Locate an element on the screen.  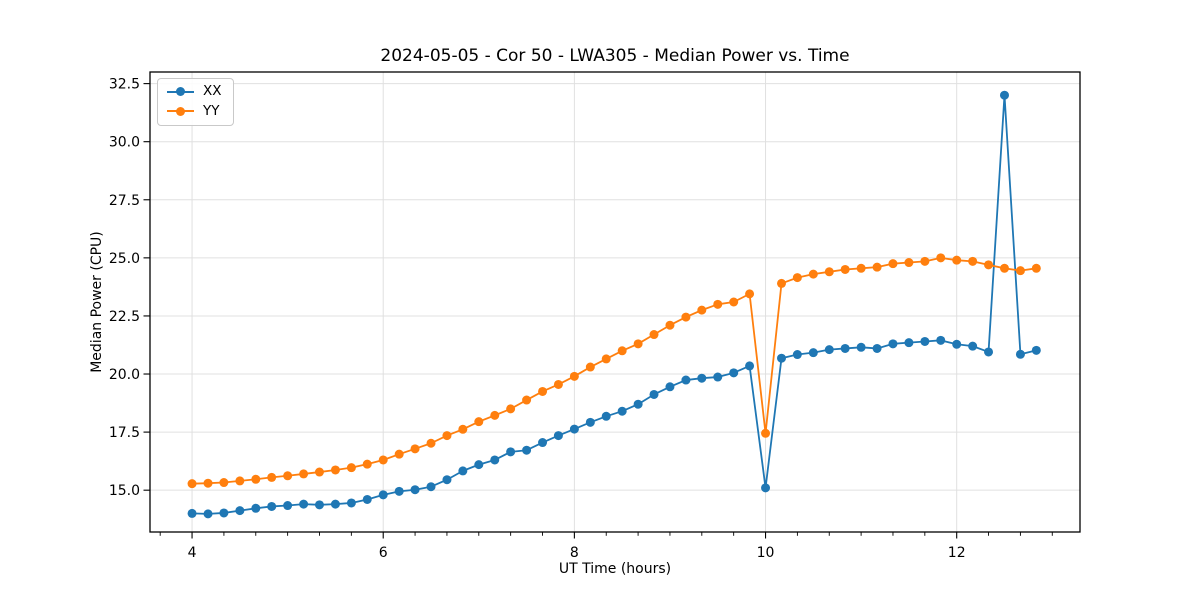
x-tick-label: 10 is located at coordinates (766, 553).